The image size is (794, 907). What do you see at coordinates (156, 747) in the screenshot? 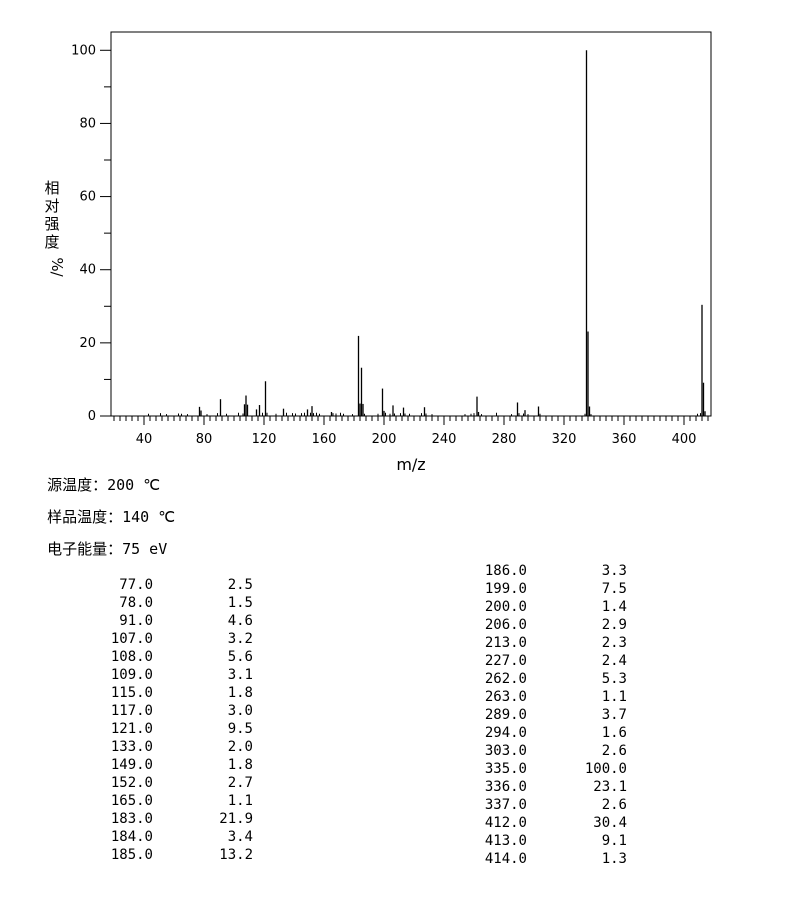
I see `peak-row: 133.0 2.0` at bounding box center [156, 747].